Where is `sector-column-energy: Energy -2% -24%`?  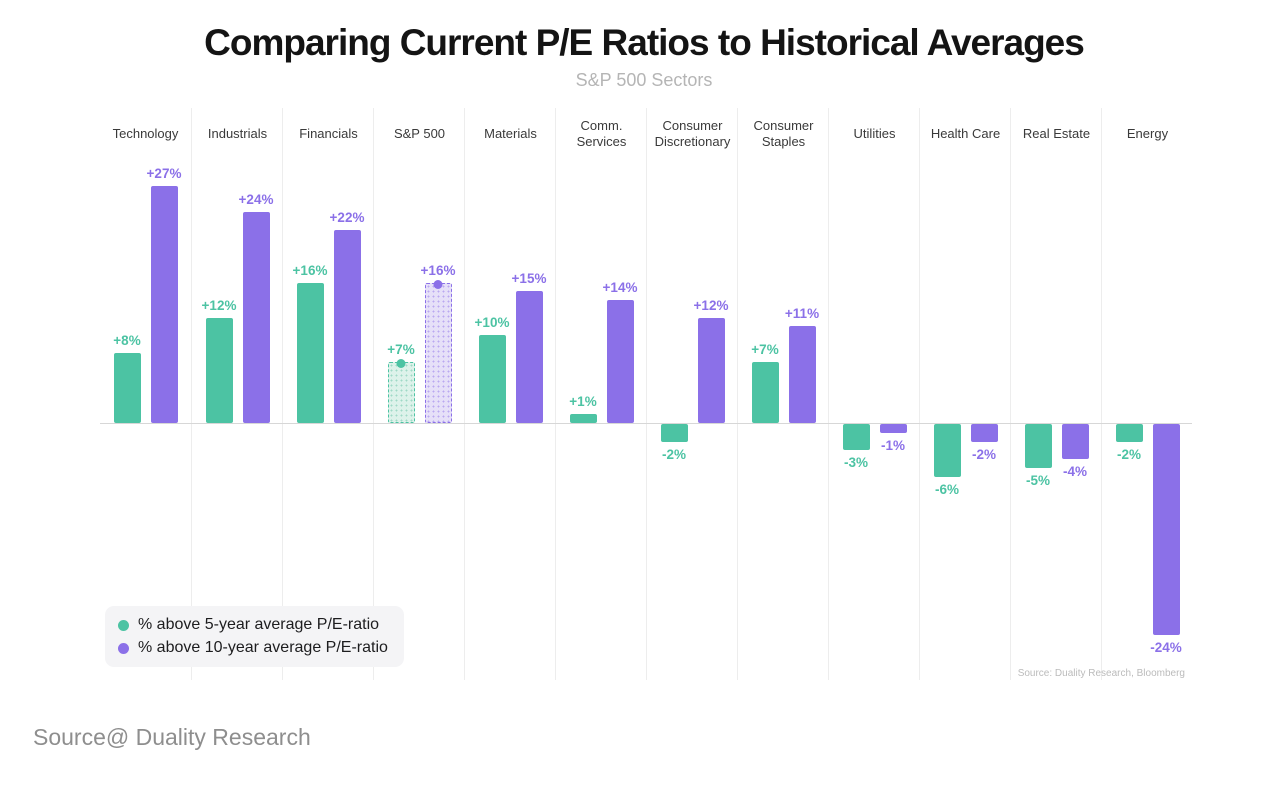 sector-column-energy: Energy -2% -24% is located at coordinates (1147, 394).